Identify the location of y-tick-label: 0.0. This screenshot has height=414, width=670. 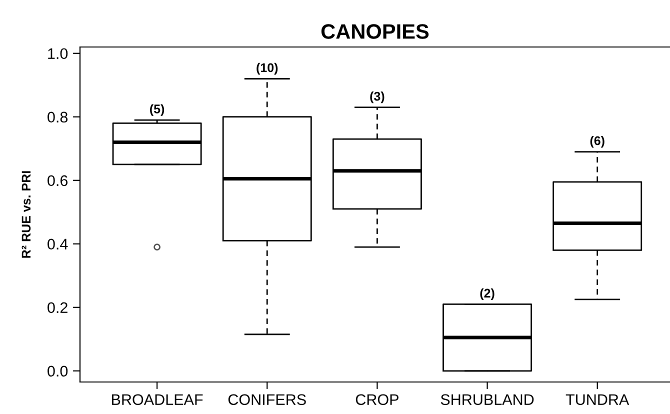
(58, 371).